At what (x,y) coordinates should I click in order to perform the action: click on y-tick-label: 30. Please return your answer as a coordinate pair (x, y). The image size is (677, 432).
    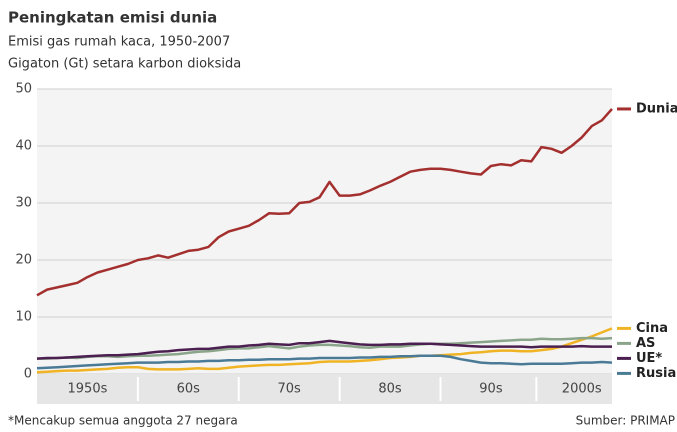
    Looking at the image, I should click on (23, 203).